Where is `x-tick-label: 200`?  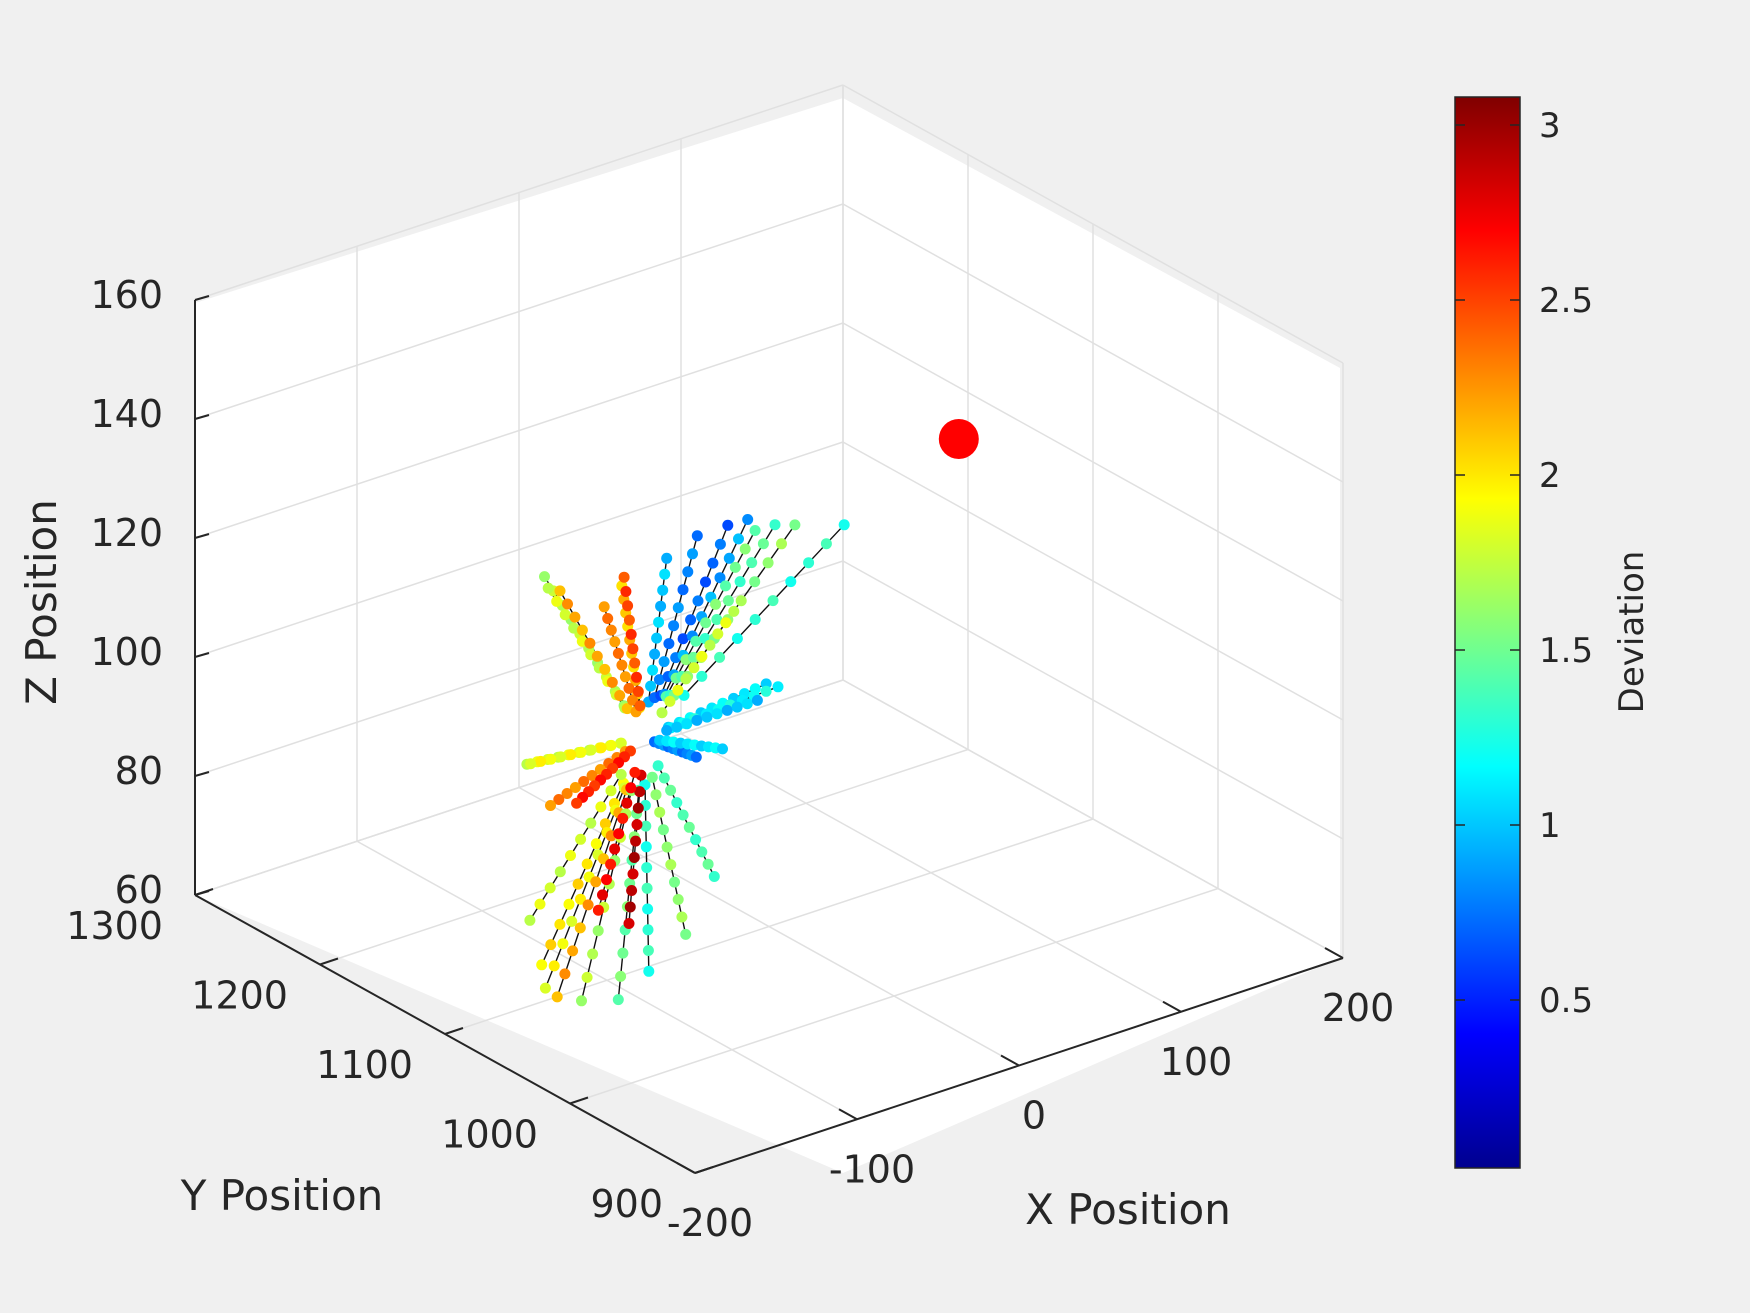 x-tick-label: 200 is located at coordinates (1358, 1008).